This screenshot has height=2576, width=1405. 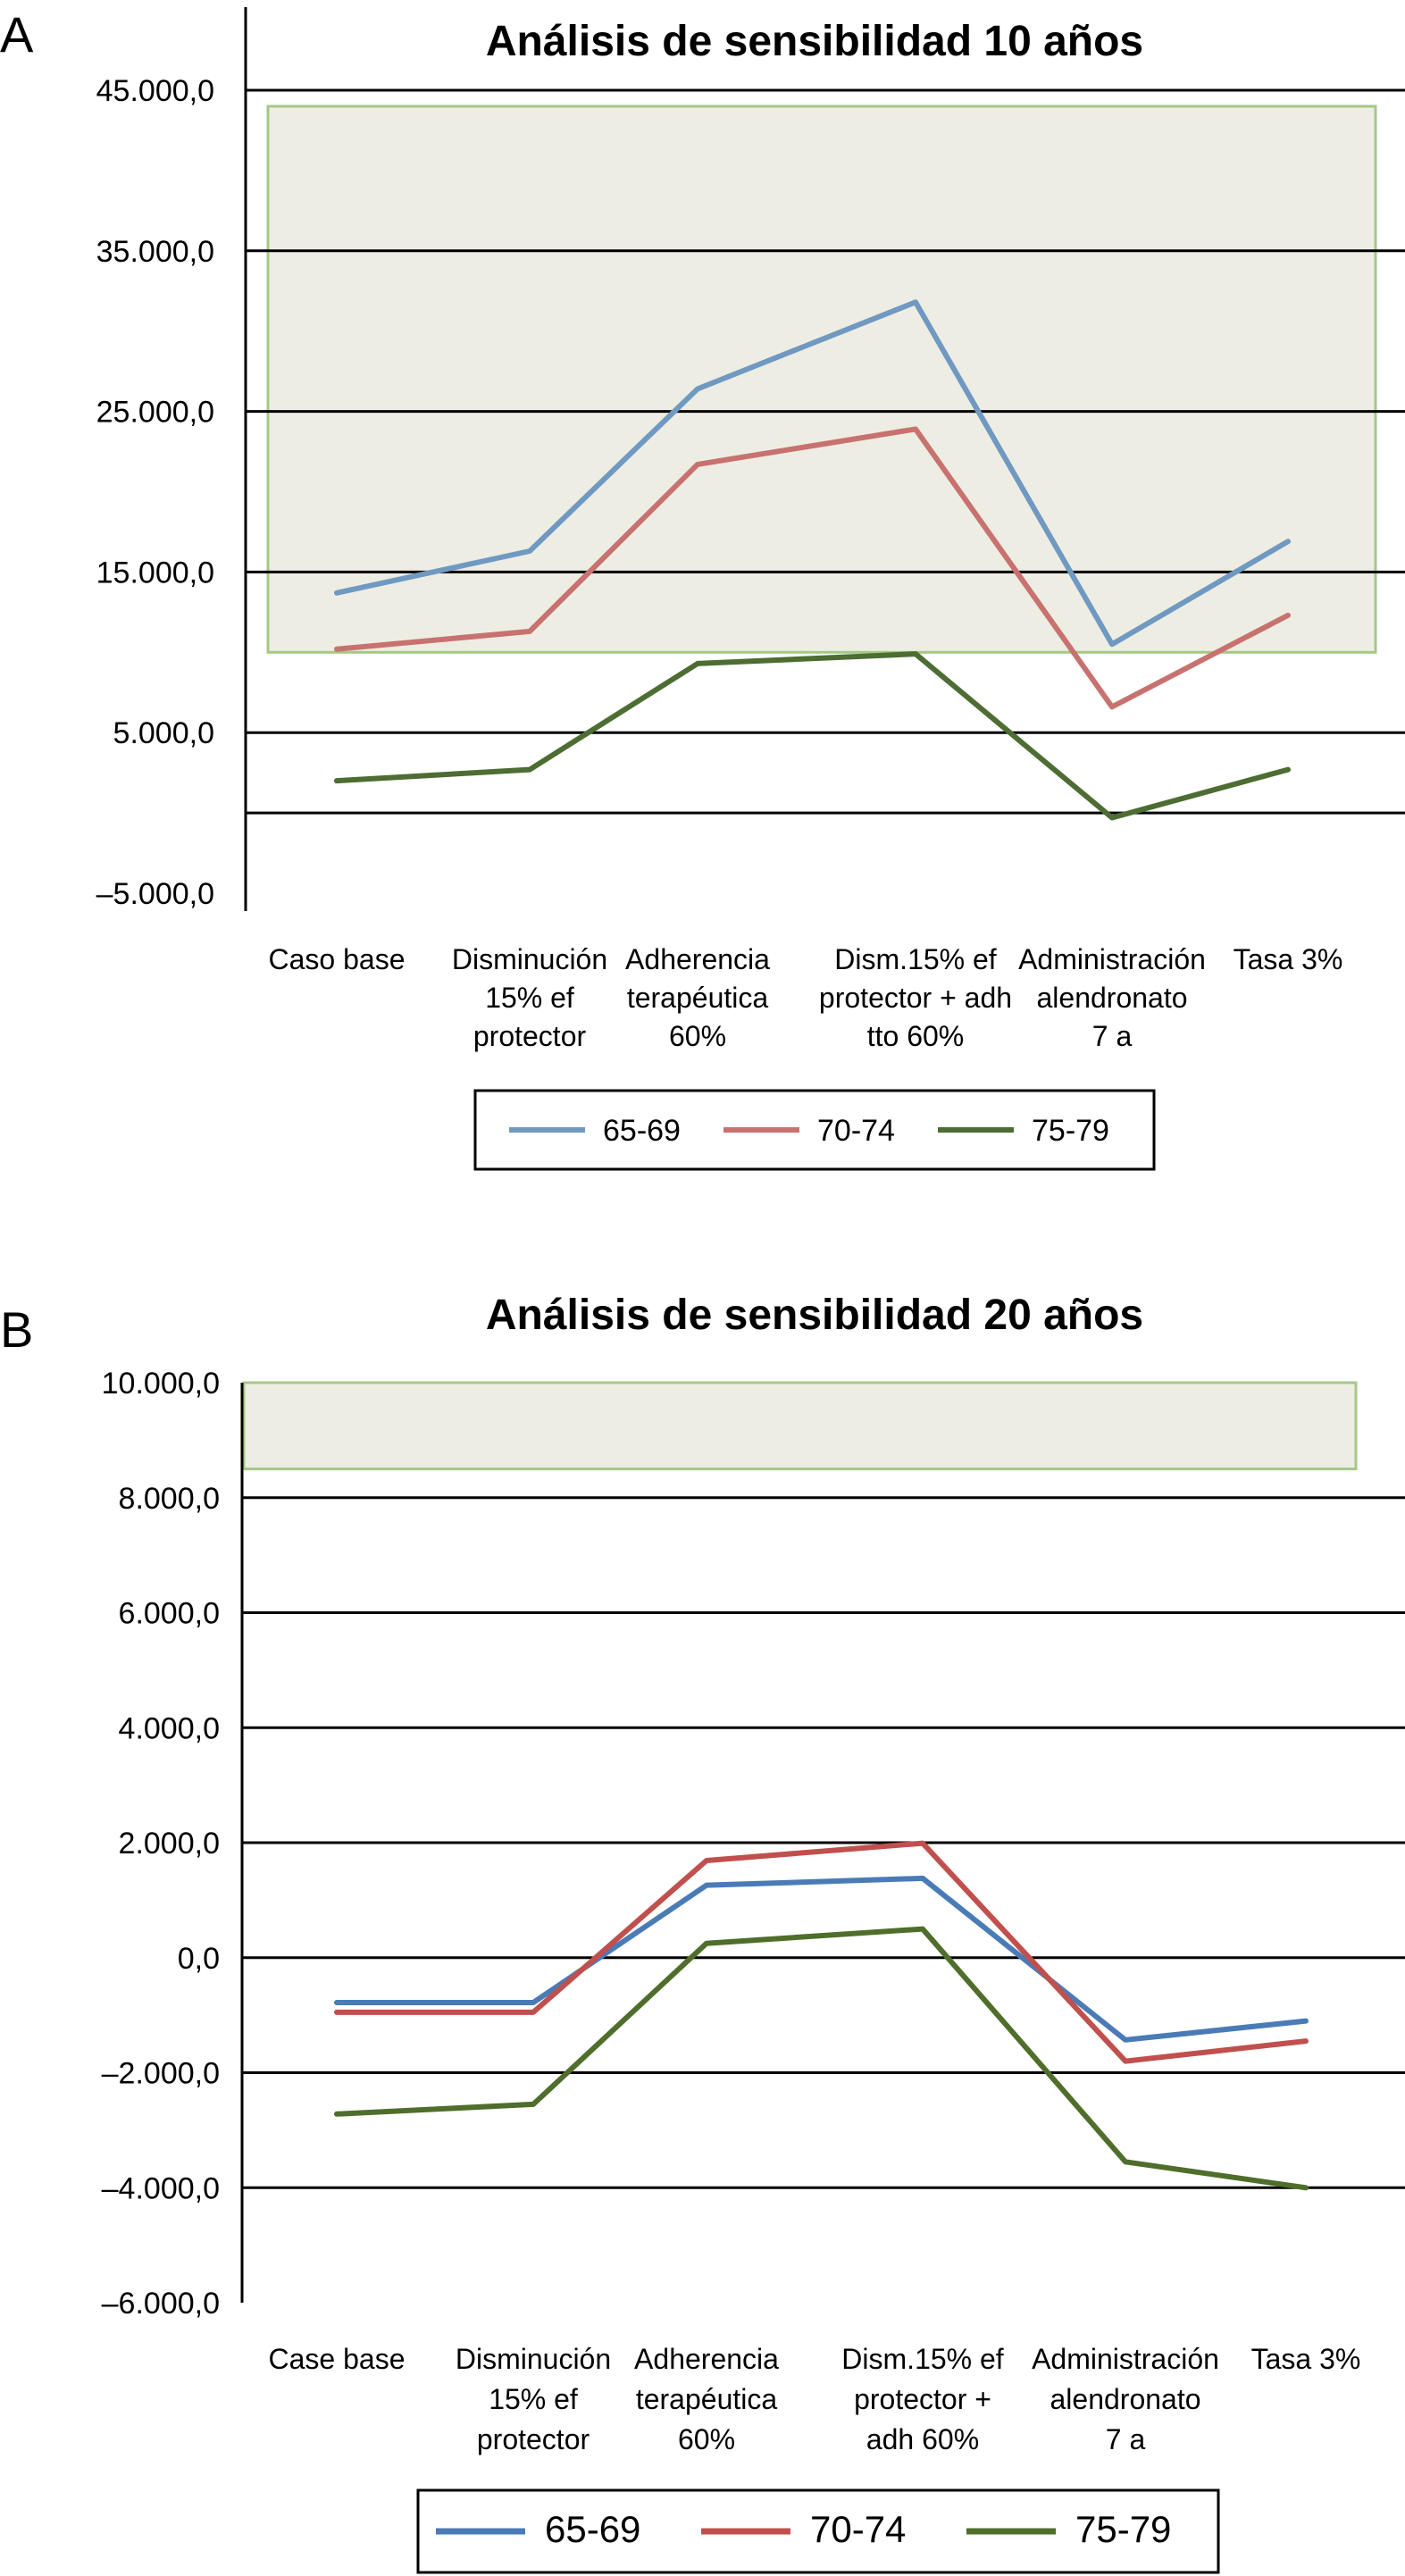 I want to click on series-lines-a, so click(x=812, y=560).